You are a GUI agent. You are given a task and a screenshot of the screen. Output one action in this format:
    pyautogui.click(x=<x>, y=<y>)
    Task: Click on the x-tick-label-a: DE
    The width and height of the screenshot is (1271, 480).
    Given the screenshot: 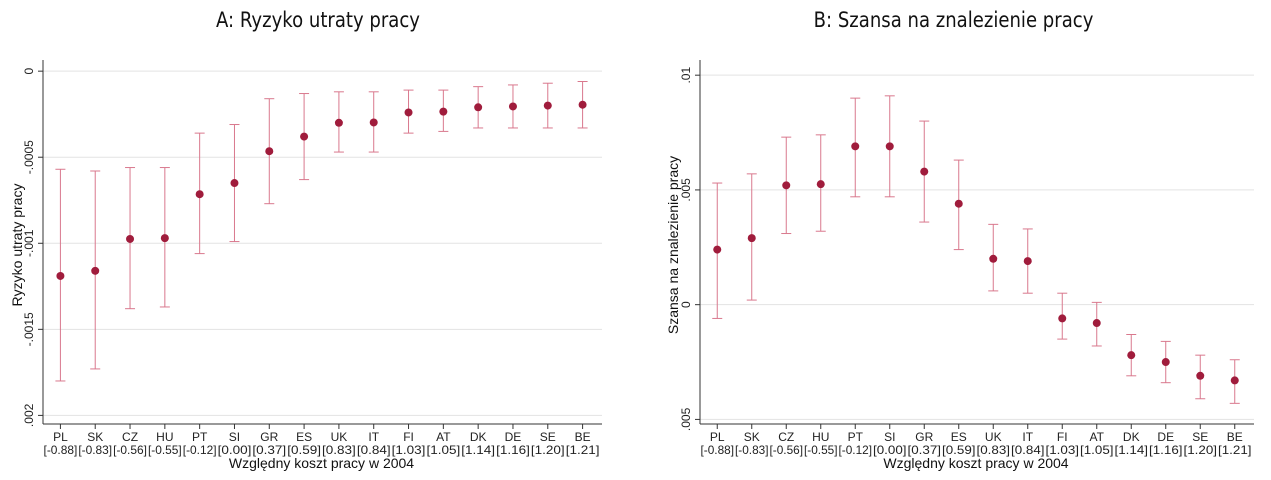 What is the action you would take?
    pyautogui.click(x=513, y=437)
    